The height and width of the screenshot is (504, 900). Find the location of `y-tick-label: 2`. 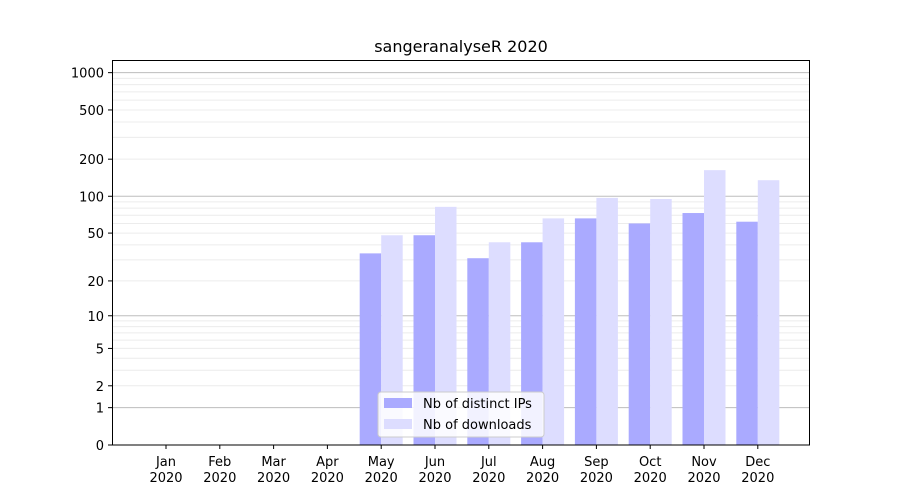

y-tick-label: 2 is located at coordinates (100, 387).